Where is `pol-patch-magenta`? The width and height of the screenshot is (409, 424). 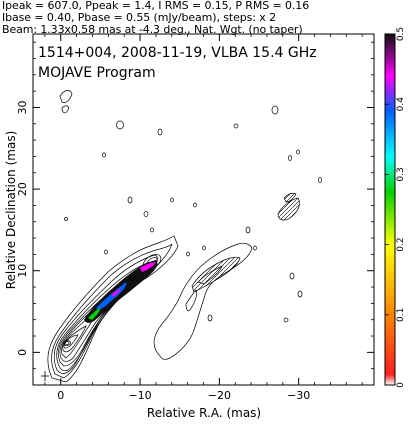
pol-patch-magenta is located at coordinates (148, 267).